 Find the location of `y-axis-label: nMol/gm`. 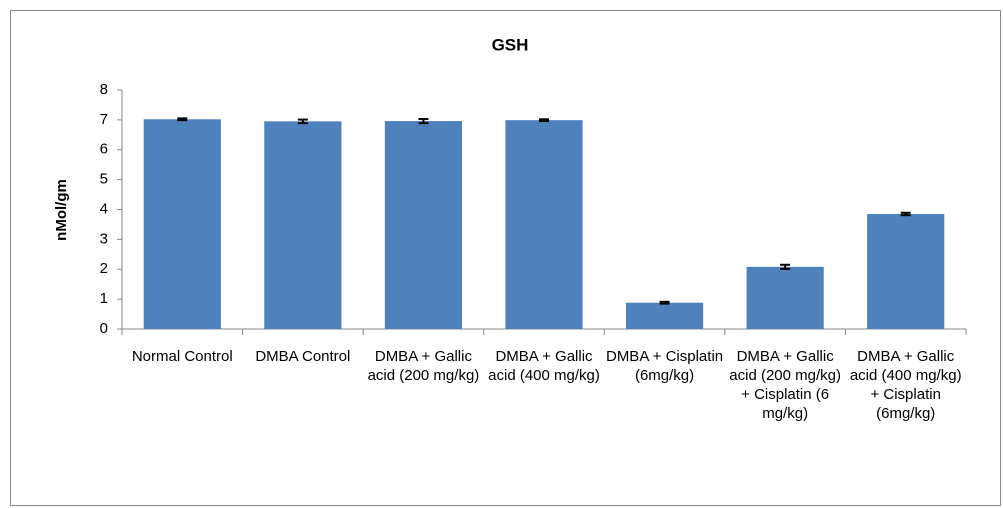

y-axis-label: nMol/gm is located at coordinates (61, 210).